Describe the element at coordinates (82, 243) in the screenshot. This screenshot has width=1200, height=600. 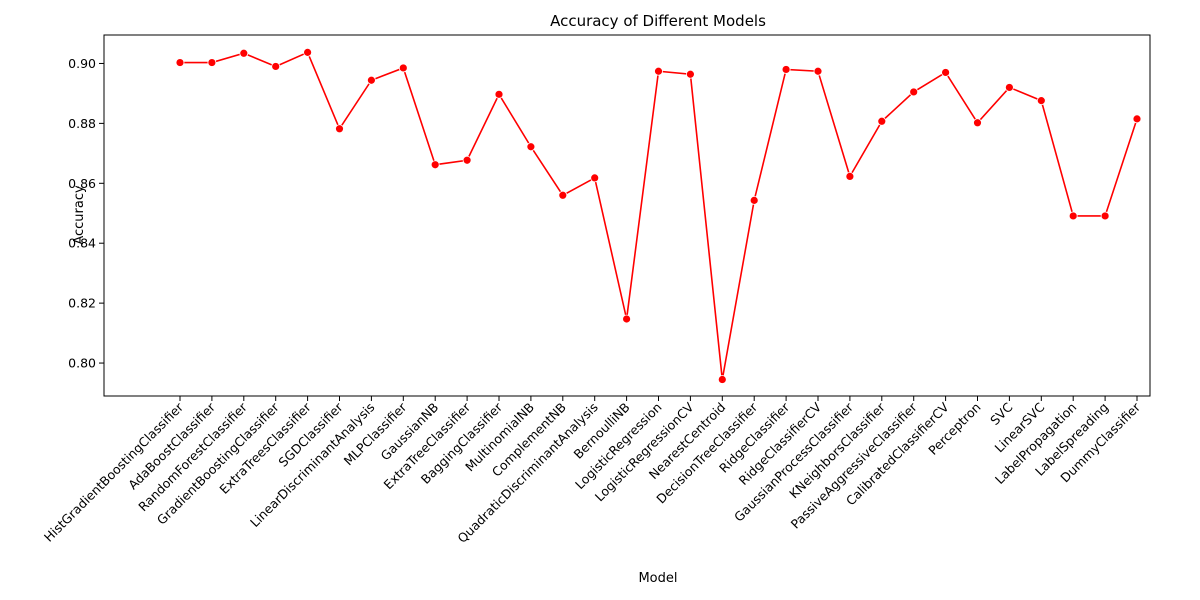
I see `y-tick-label: 0.84` at that location.